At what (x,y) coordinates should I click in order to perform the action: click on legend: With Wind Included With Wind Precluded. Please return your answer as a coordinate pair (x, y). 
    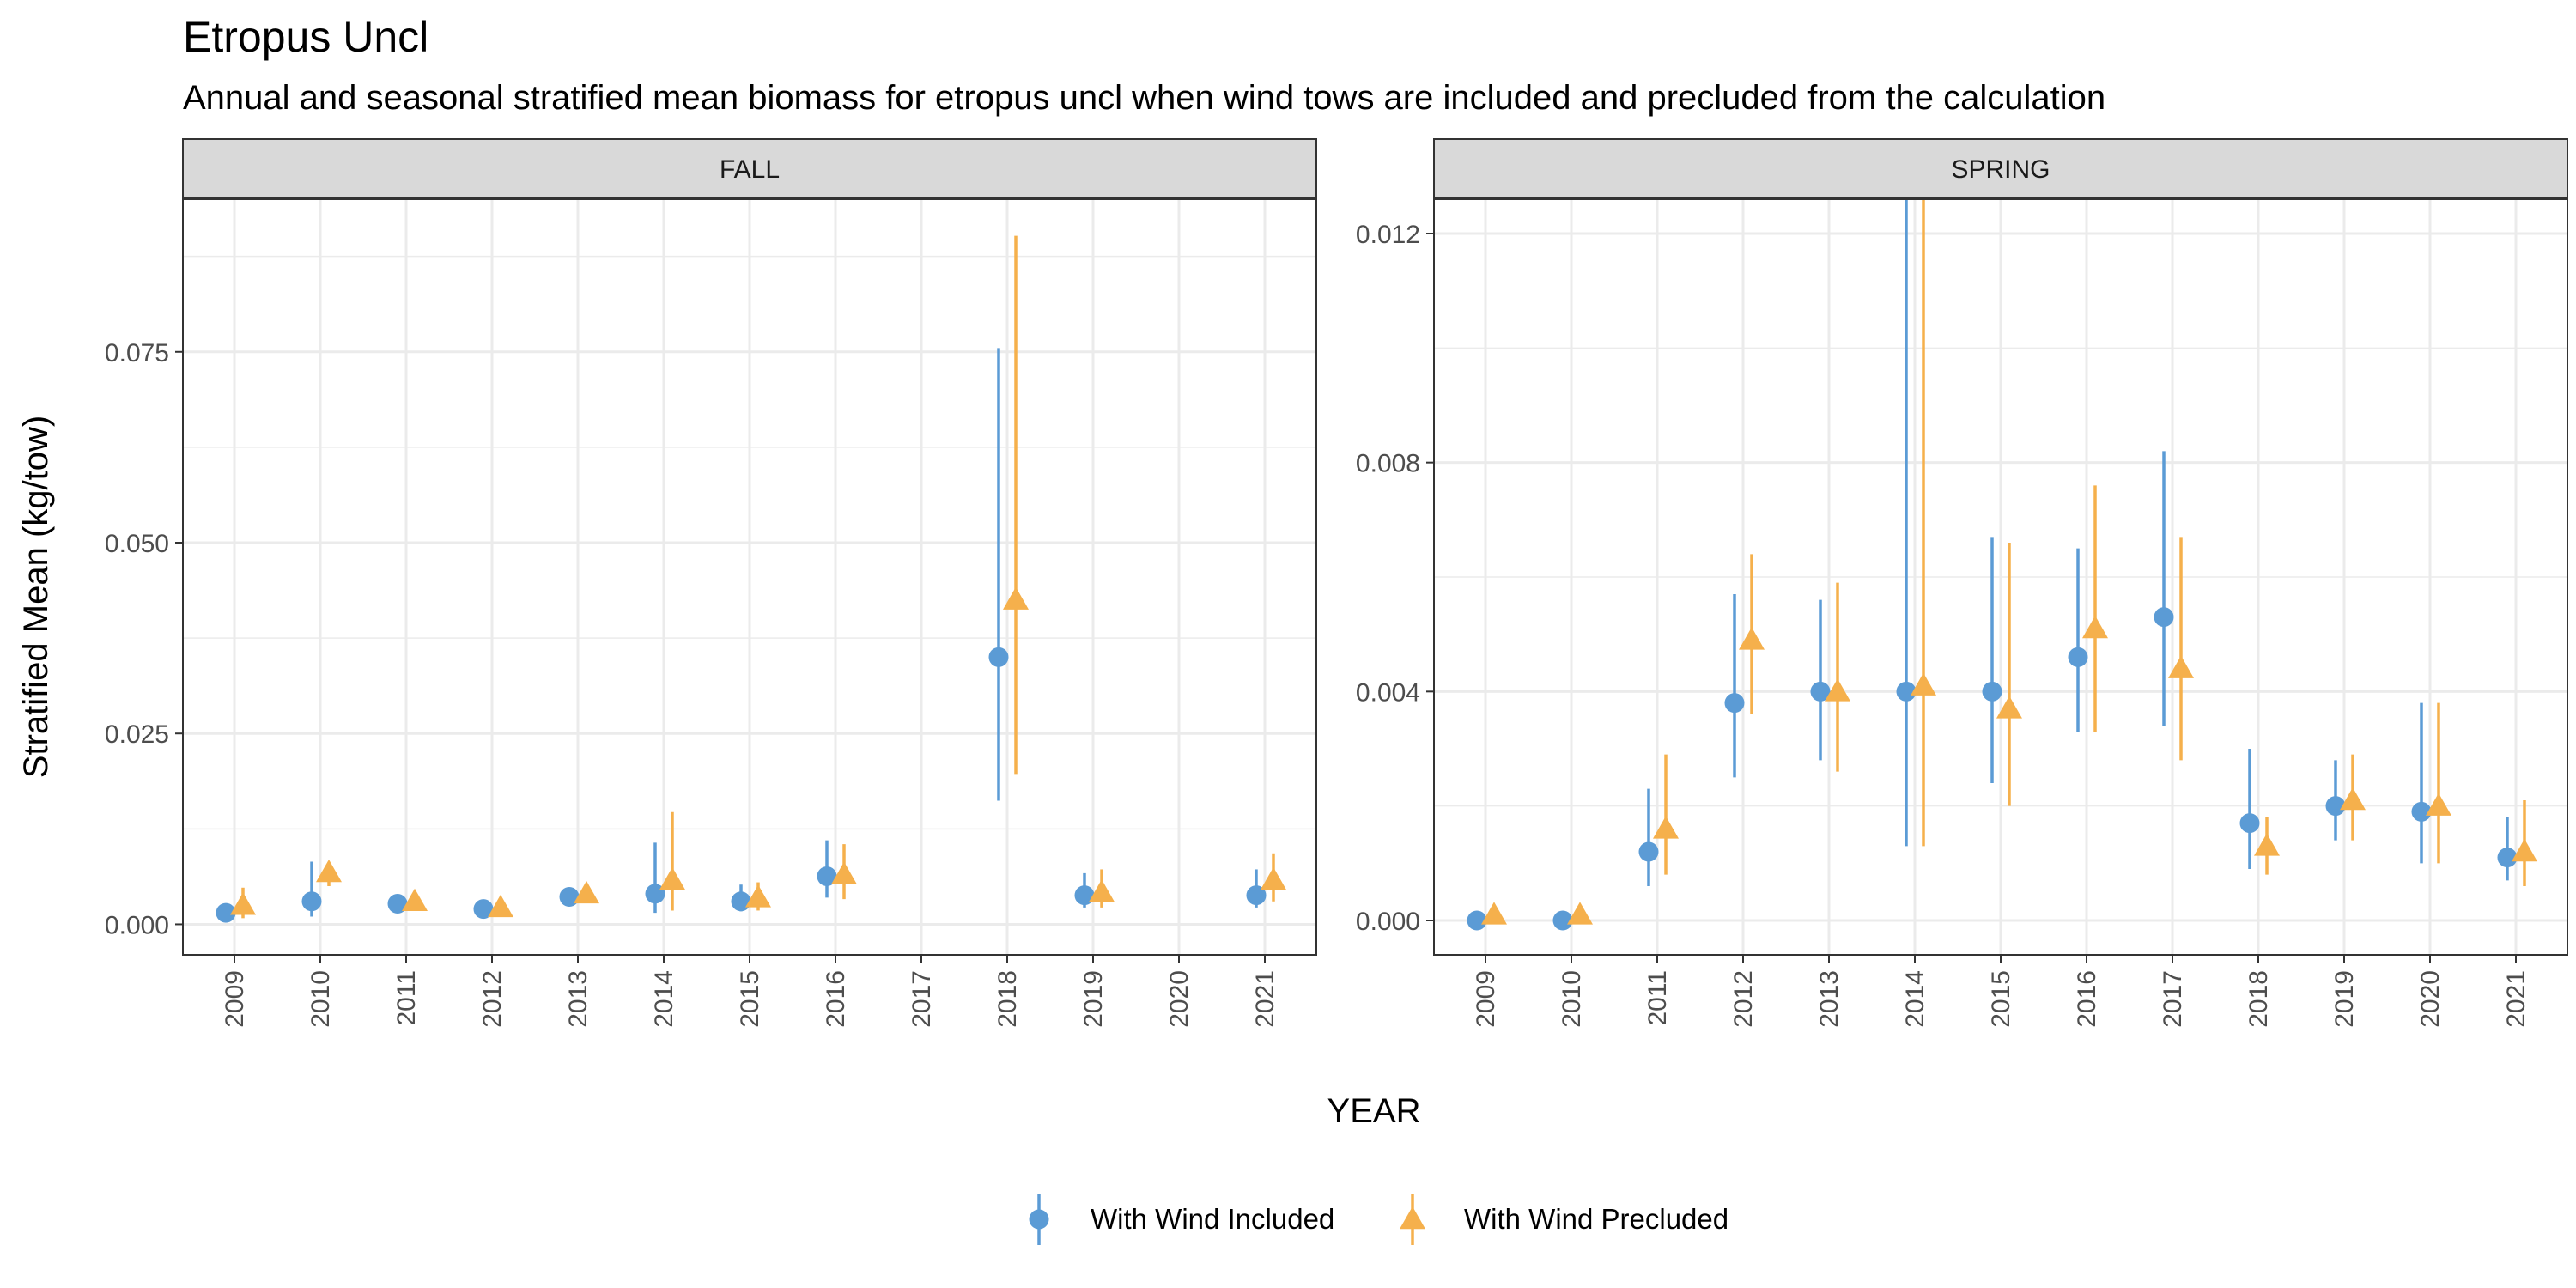
    Looking at the image, I should click on (1378, 1219).